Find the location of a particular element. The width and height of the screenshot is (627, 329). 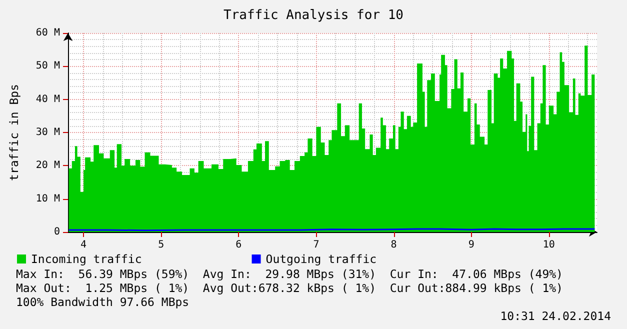

y-tick-label: 0 is located at coordinates (57, 232).